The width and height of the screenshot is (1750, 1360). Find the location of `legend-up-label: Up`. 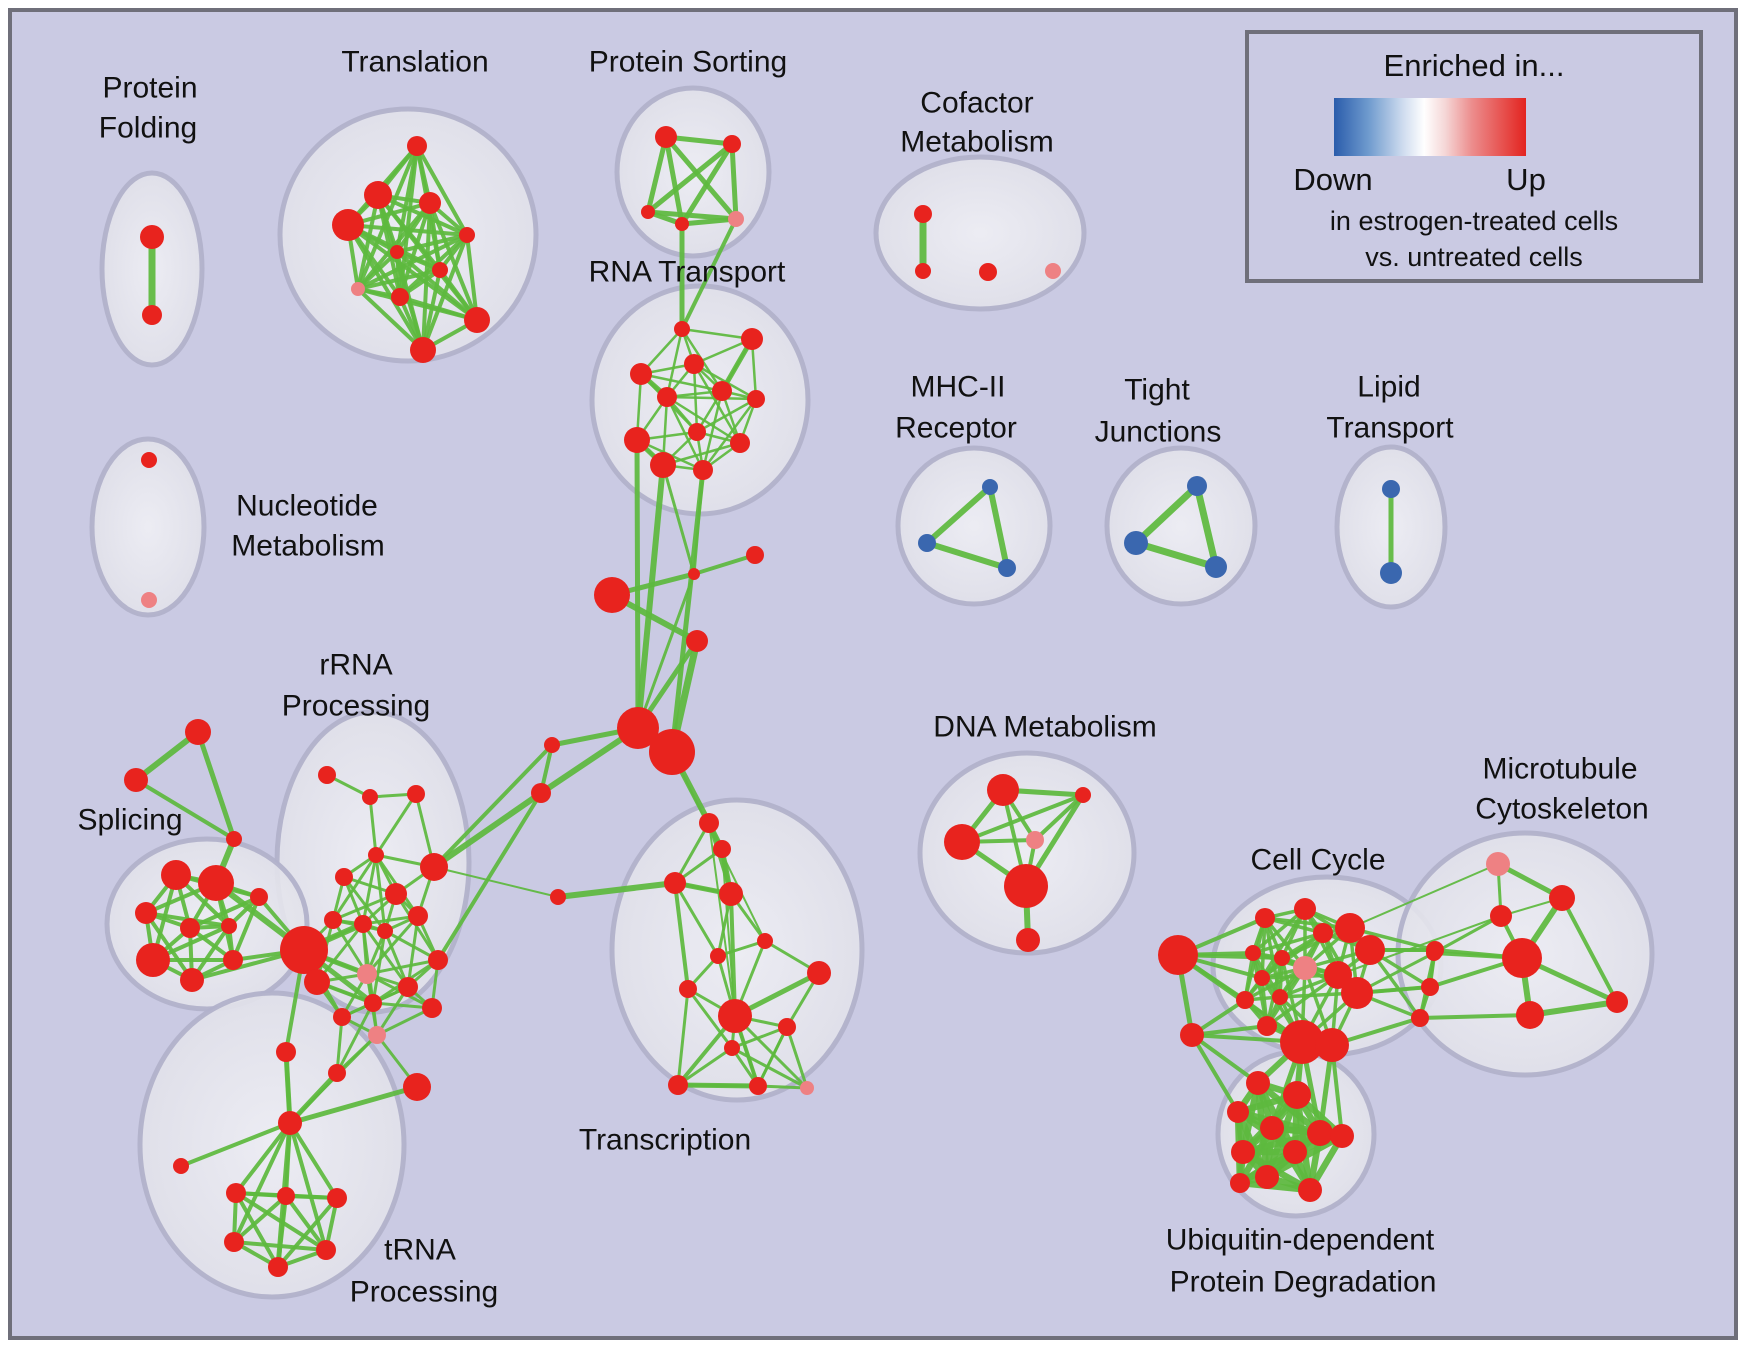

legend-up-label: Up is located at coordinates (1526, 179).